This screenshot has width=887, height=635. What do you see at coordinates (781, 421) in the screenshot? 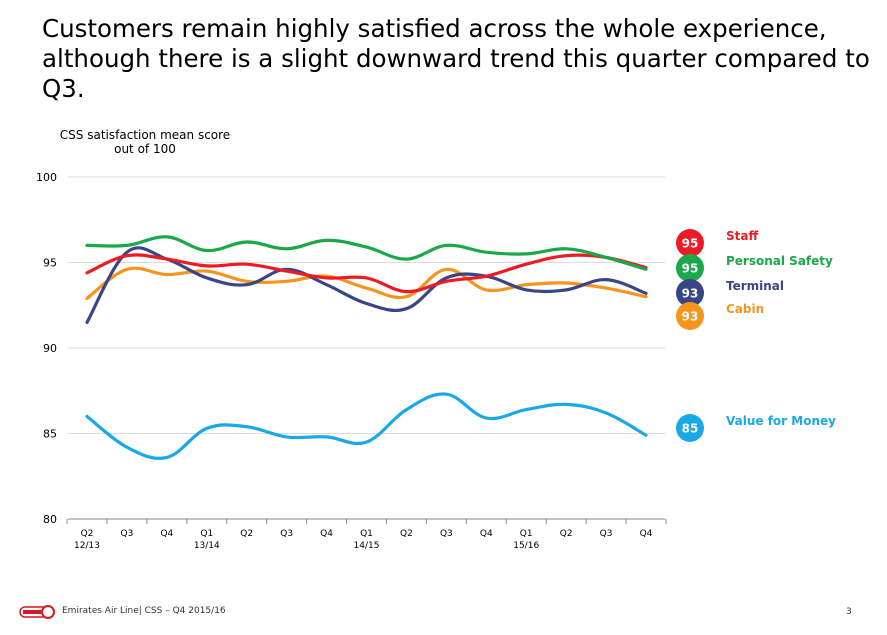
I see `legend-label-value-for-money: Value for Money` at bounding box center [781, 421].